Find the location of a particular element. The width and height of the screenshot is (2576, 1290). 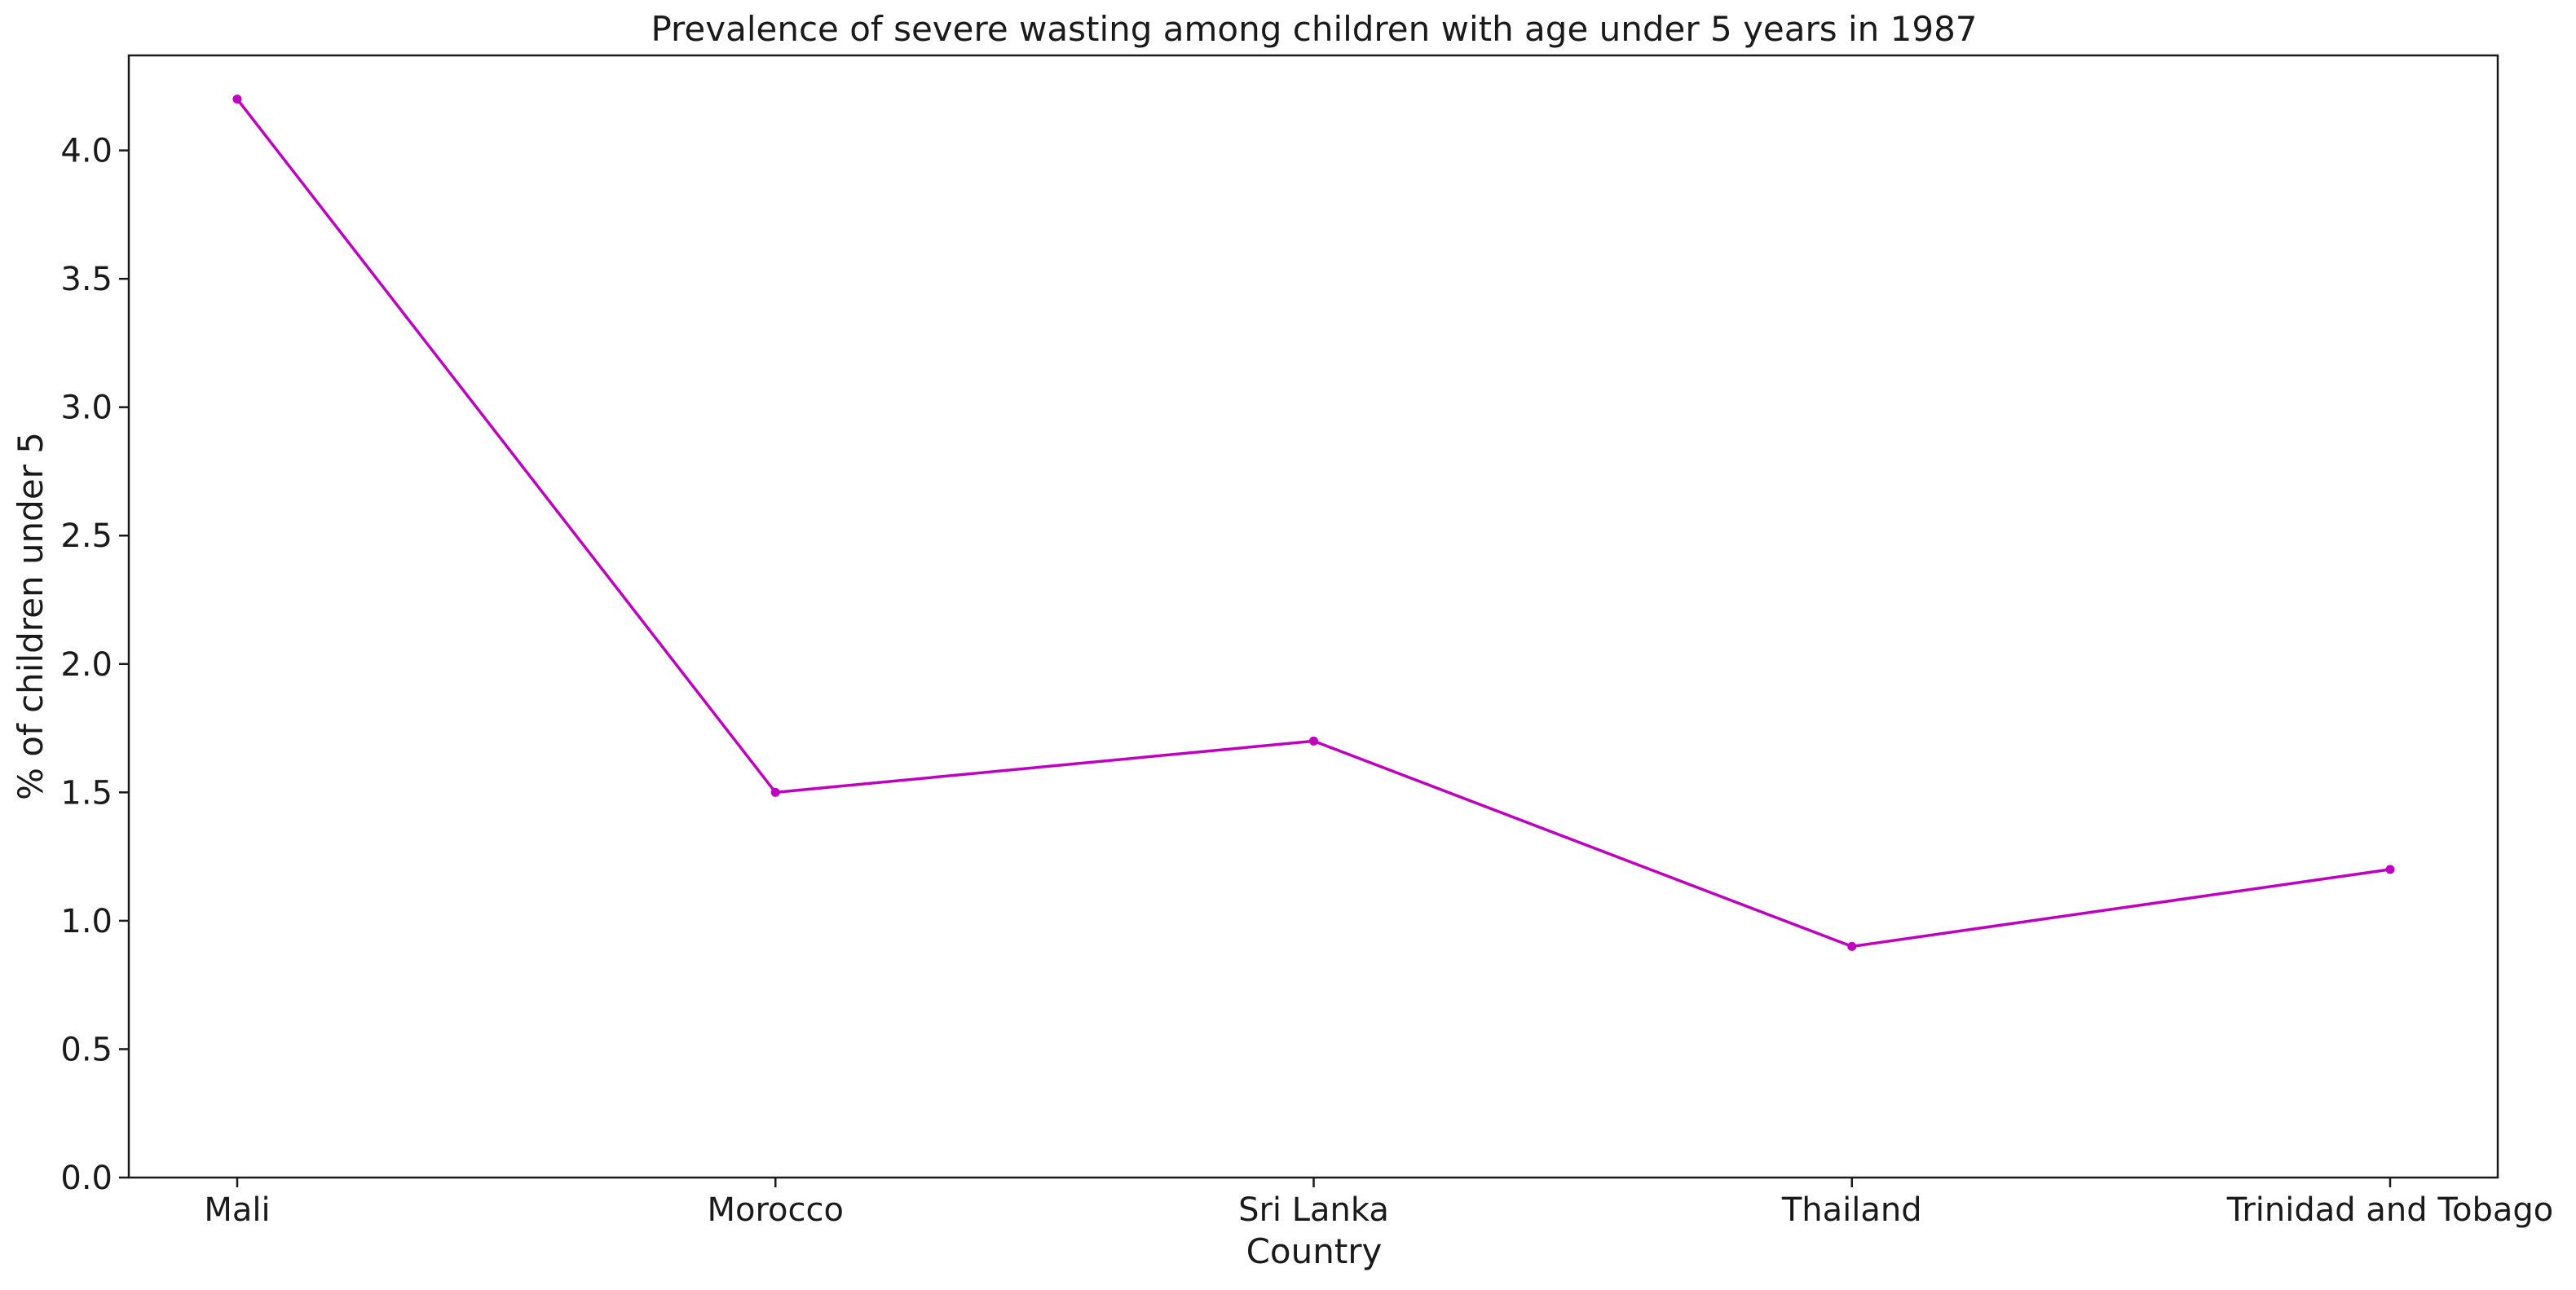

y-tick-label: 4.0 is located at coordinates (86, 151).